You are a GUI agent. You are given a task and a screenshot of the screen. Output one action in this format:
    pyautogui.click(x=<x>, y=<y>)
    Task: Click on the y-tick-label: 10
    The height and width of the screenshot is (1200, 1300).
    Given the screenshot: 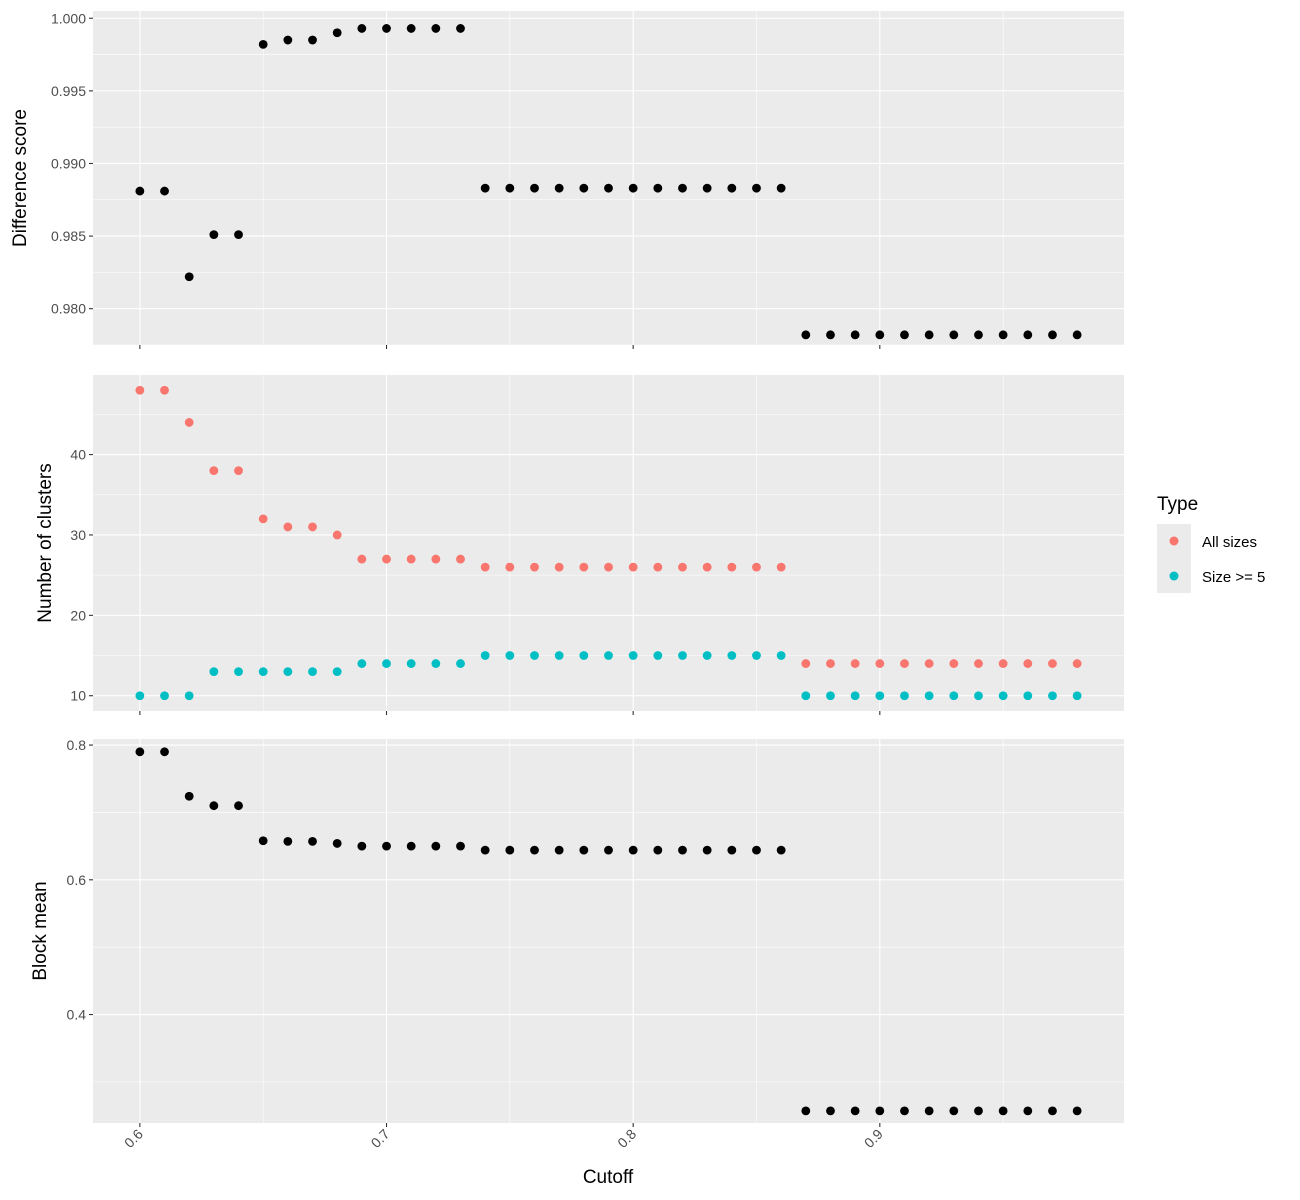 What is the action you would take?
    pyautogui.click(x=78, y=696)
    